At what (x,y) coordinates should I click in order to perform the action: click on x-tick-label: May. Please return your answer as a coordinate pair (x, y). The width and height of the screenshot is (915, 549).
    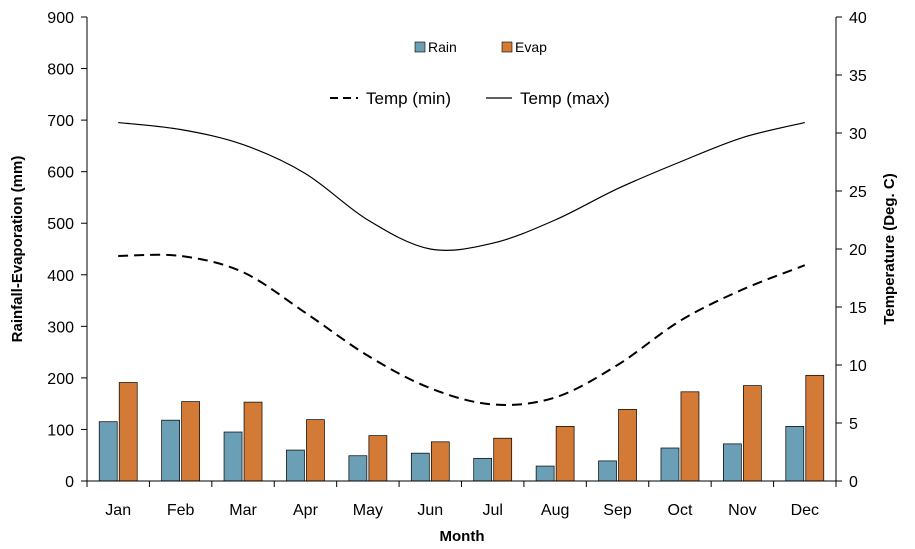
    Looking at the image, I should click on (368, 510).